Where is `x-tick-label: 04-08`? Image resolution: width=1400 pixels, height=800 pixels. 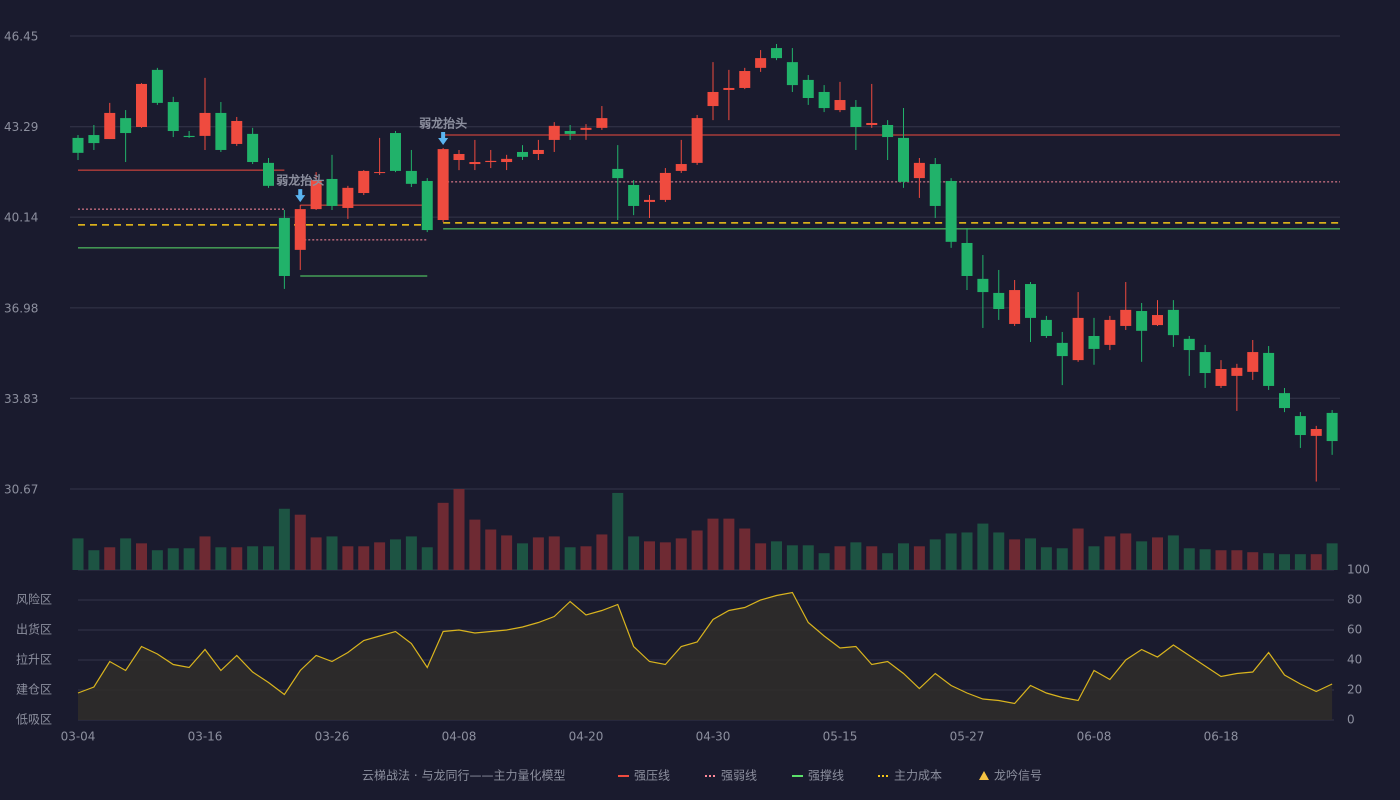
x-tick-label: 04-08 is located at coordinates (459, 737).